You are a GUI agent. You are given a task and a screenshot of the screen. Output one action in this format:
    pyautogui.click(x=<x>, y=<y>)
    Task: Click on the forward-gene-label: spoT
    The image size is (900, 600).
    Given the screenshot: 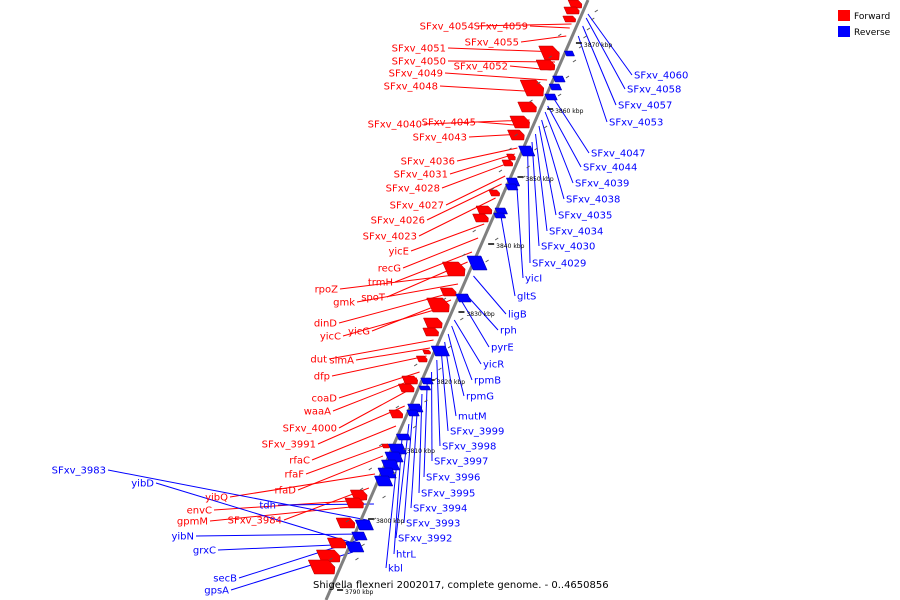 What is the action you would take?
    pyautogui.click(x=373, y=298)
    